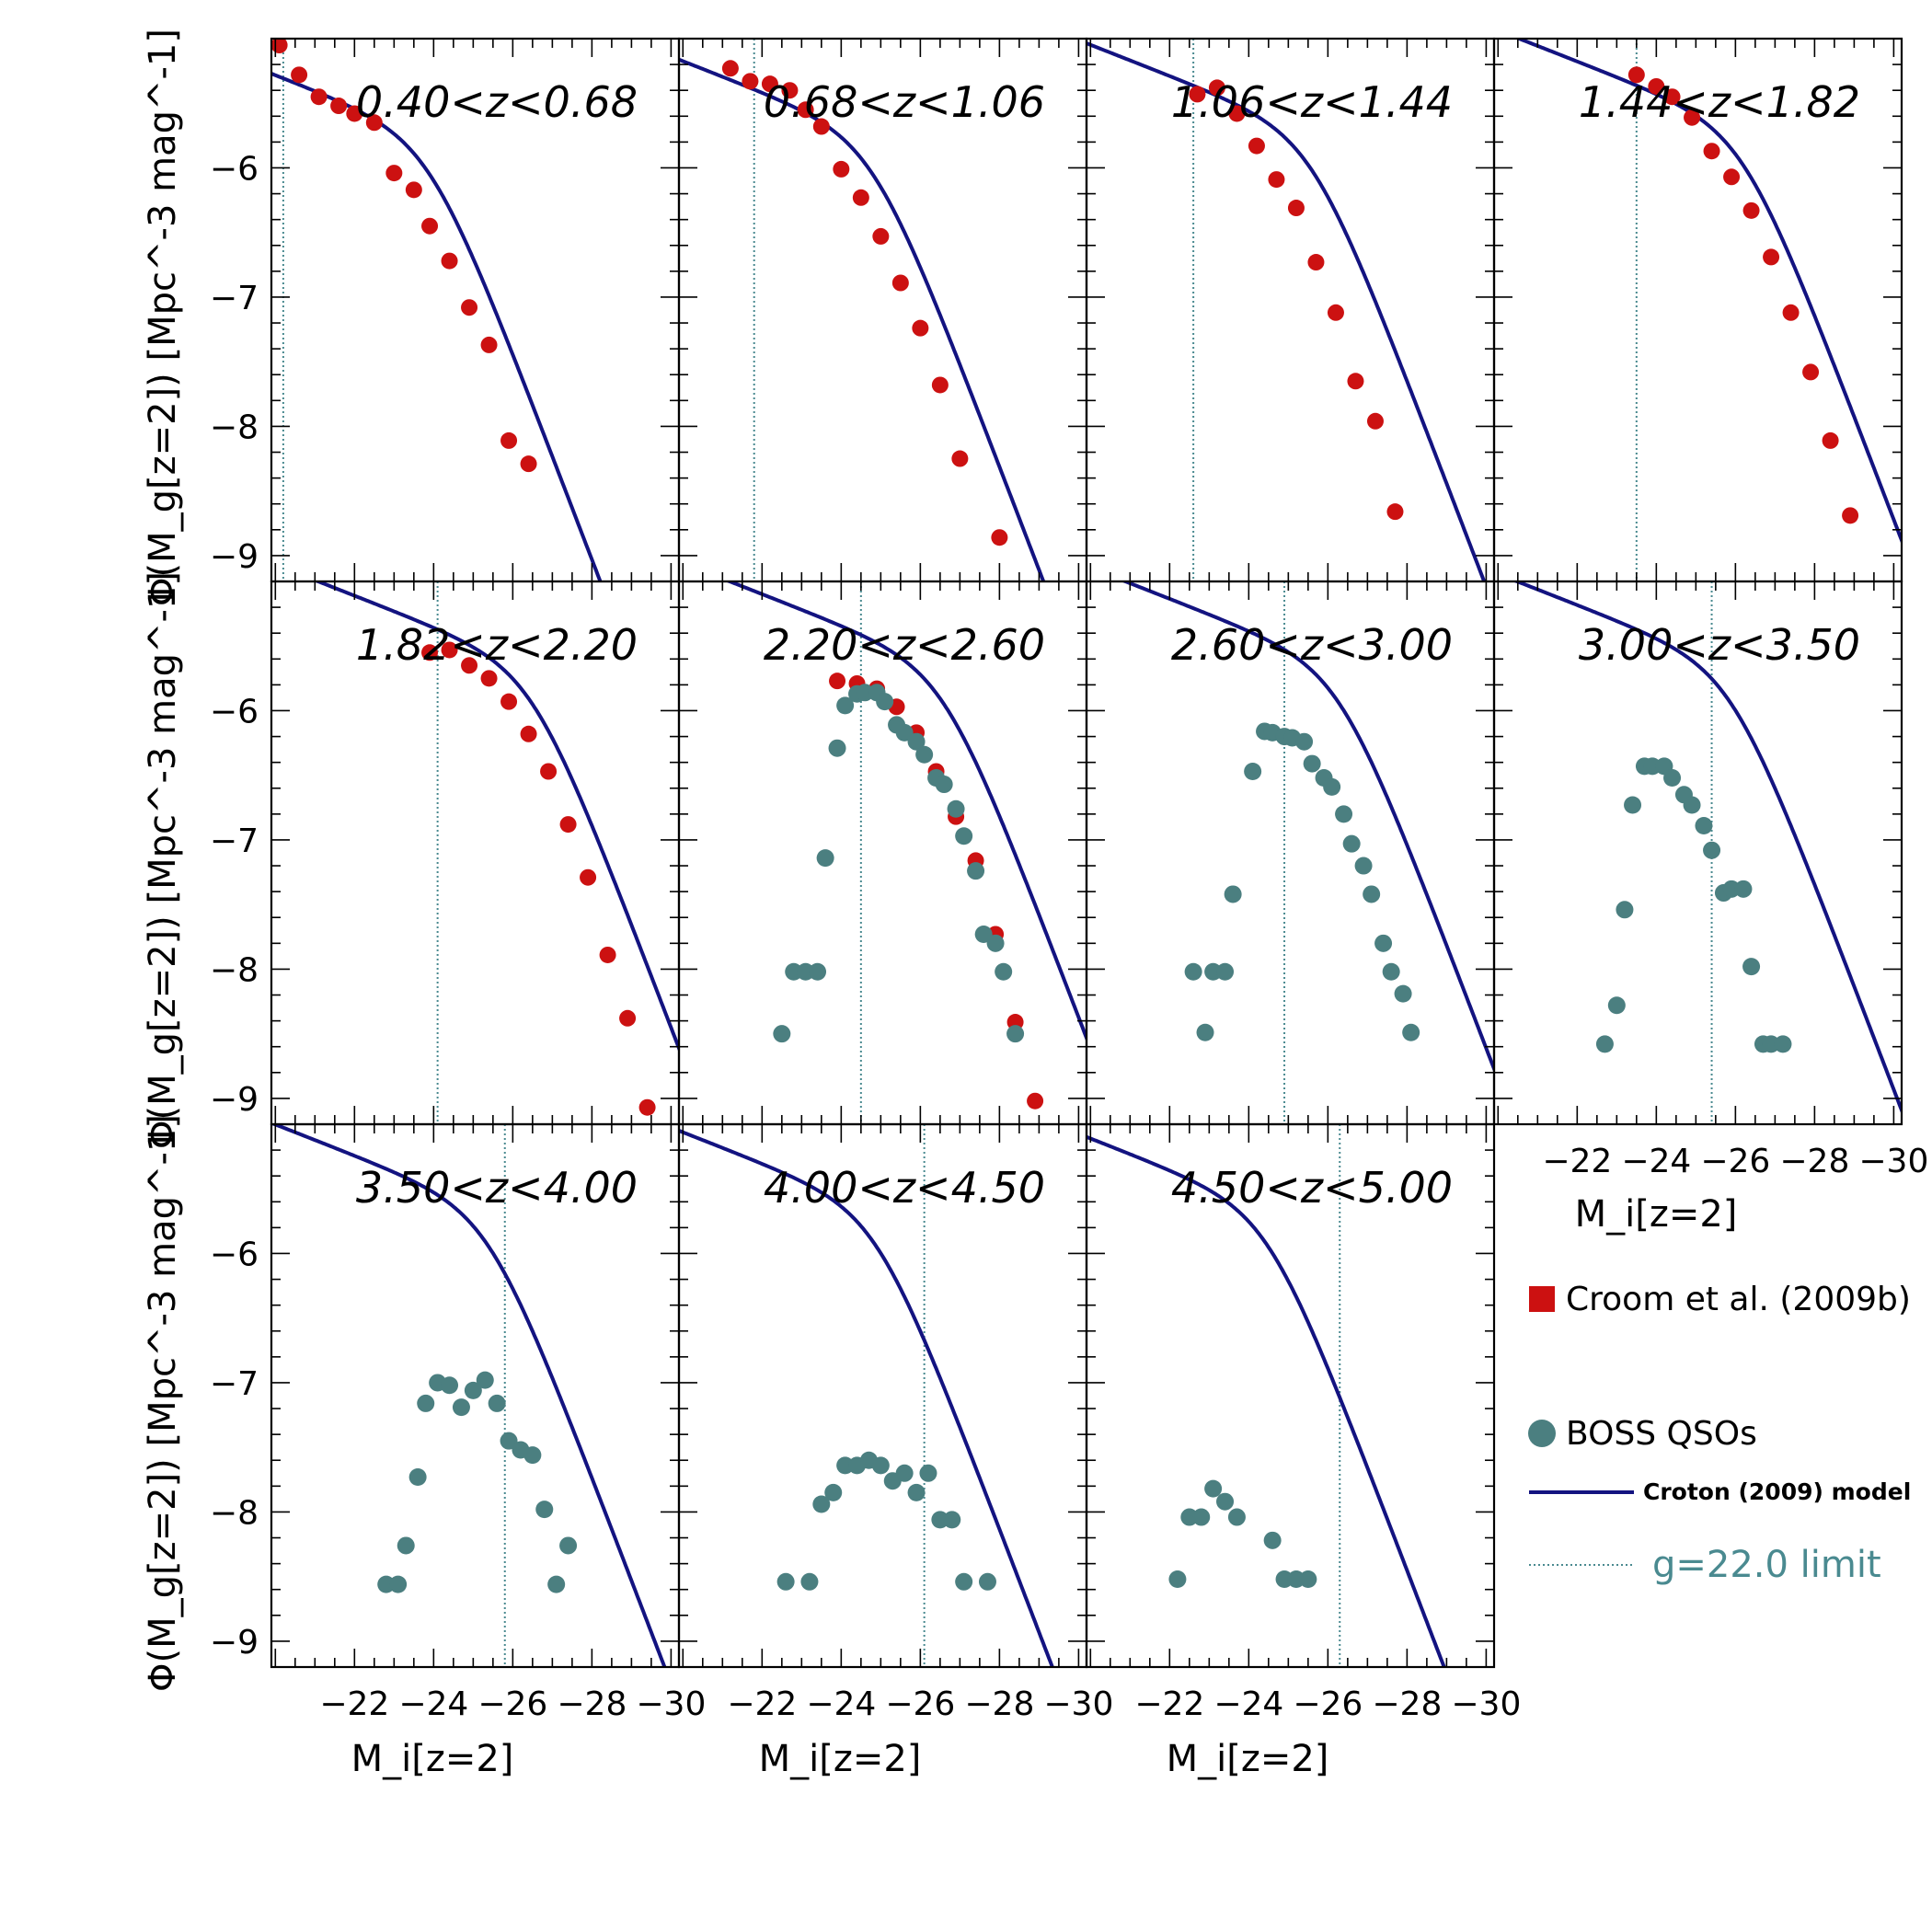 This screenshot has width=1932, height=1932. Describe the element at coordinates (904, 1188) in the screenshot. I see `panel-title: 4.00<z<4.50` at that location.